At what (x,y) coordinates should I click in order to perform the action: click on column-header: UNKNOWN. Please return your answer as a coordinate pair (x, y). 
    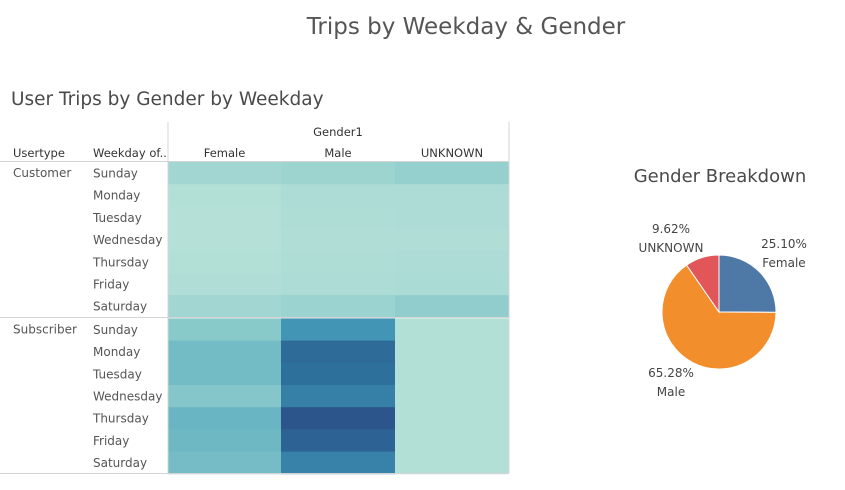
    Looking at the image, I should click on (452, 153).